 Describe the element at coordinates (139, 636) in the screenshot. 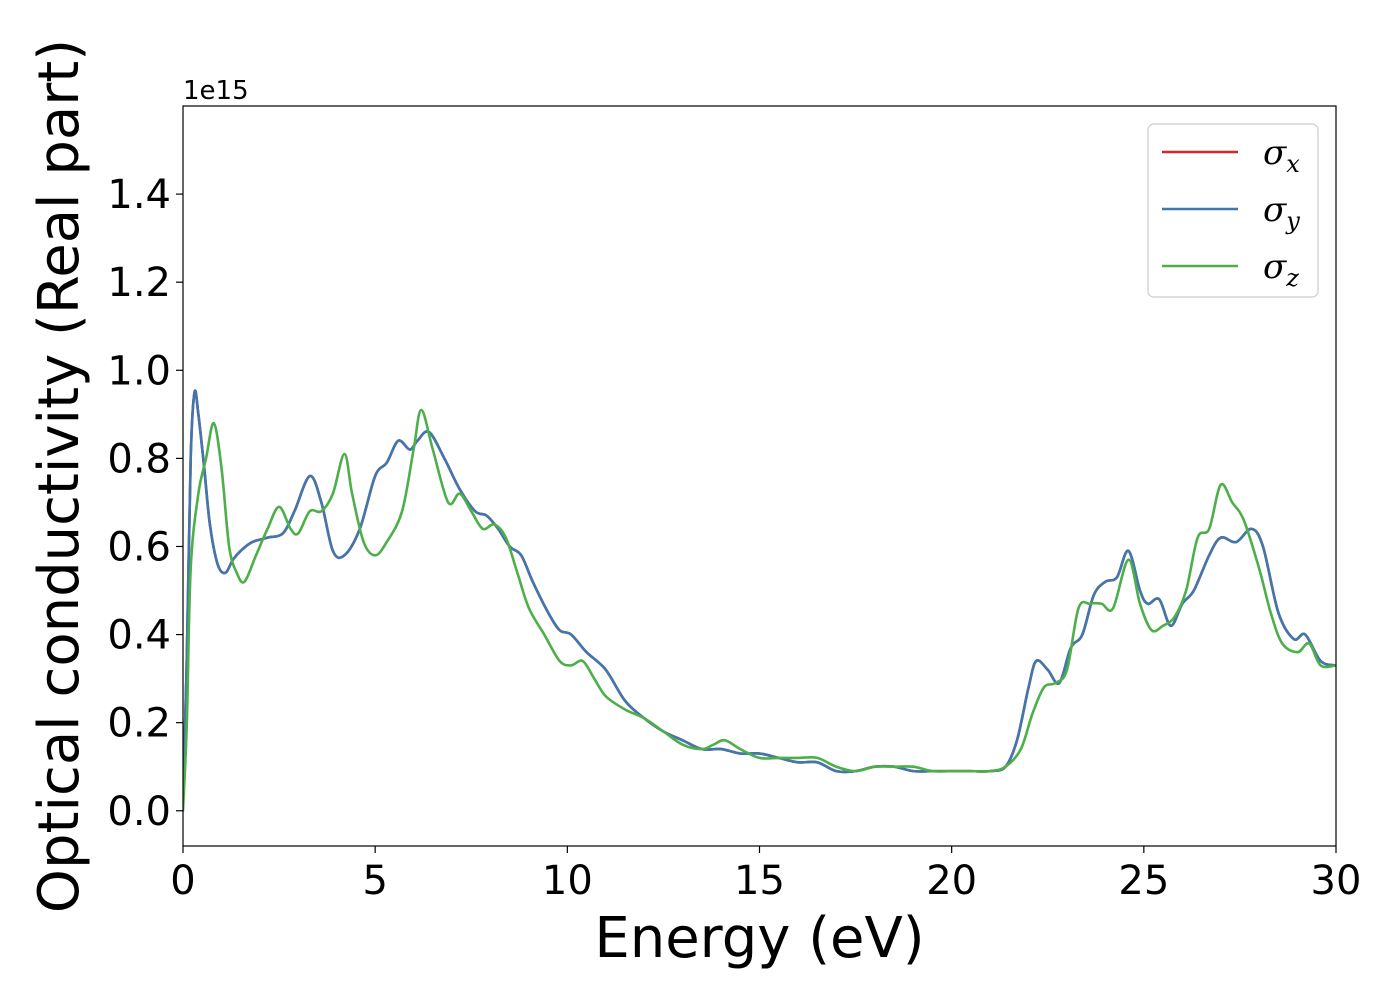

I see `y-tick-label: 0.4` at that location.